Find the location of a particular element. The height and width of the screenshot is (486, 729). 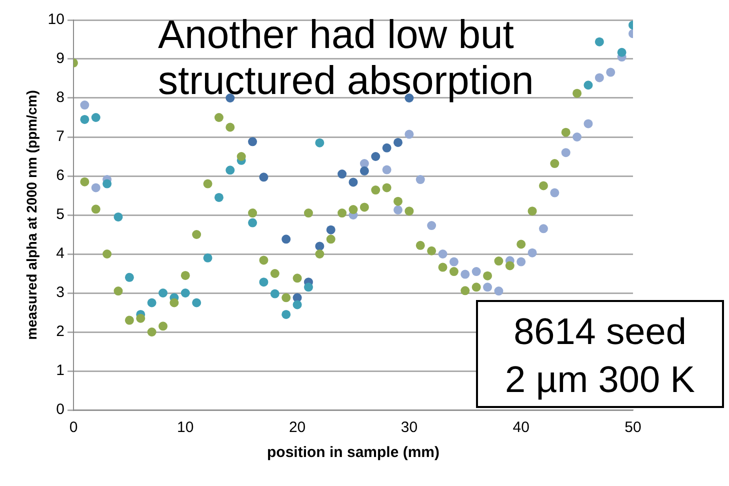

x-tick-label: 20 is located at coordinates (297, 427).